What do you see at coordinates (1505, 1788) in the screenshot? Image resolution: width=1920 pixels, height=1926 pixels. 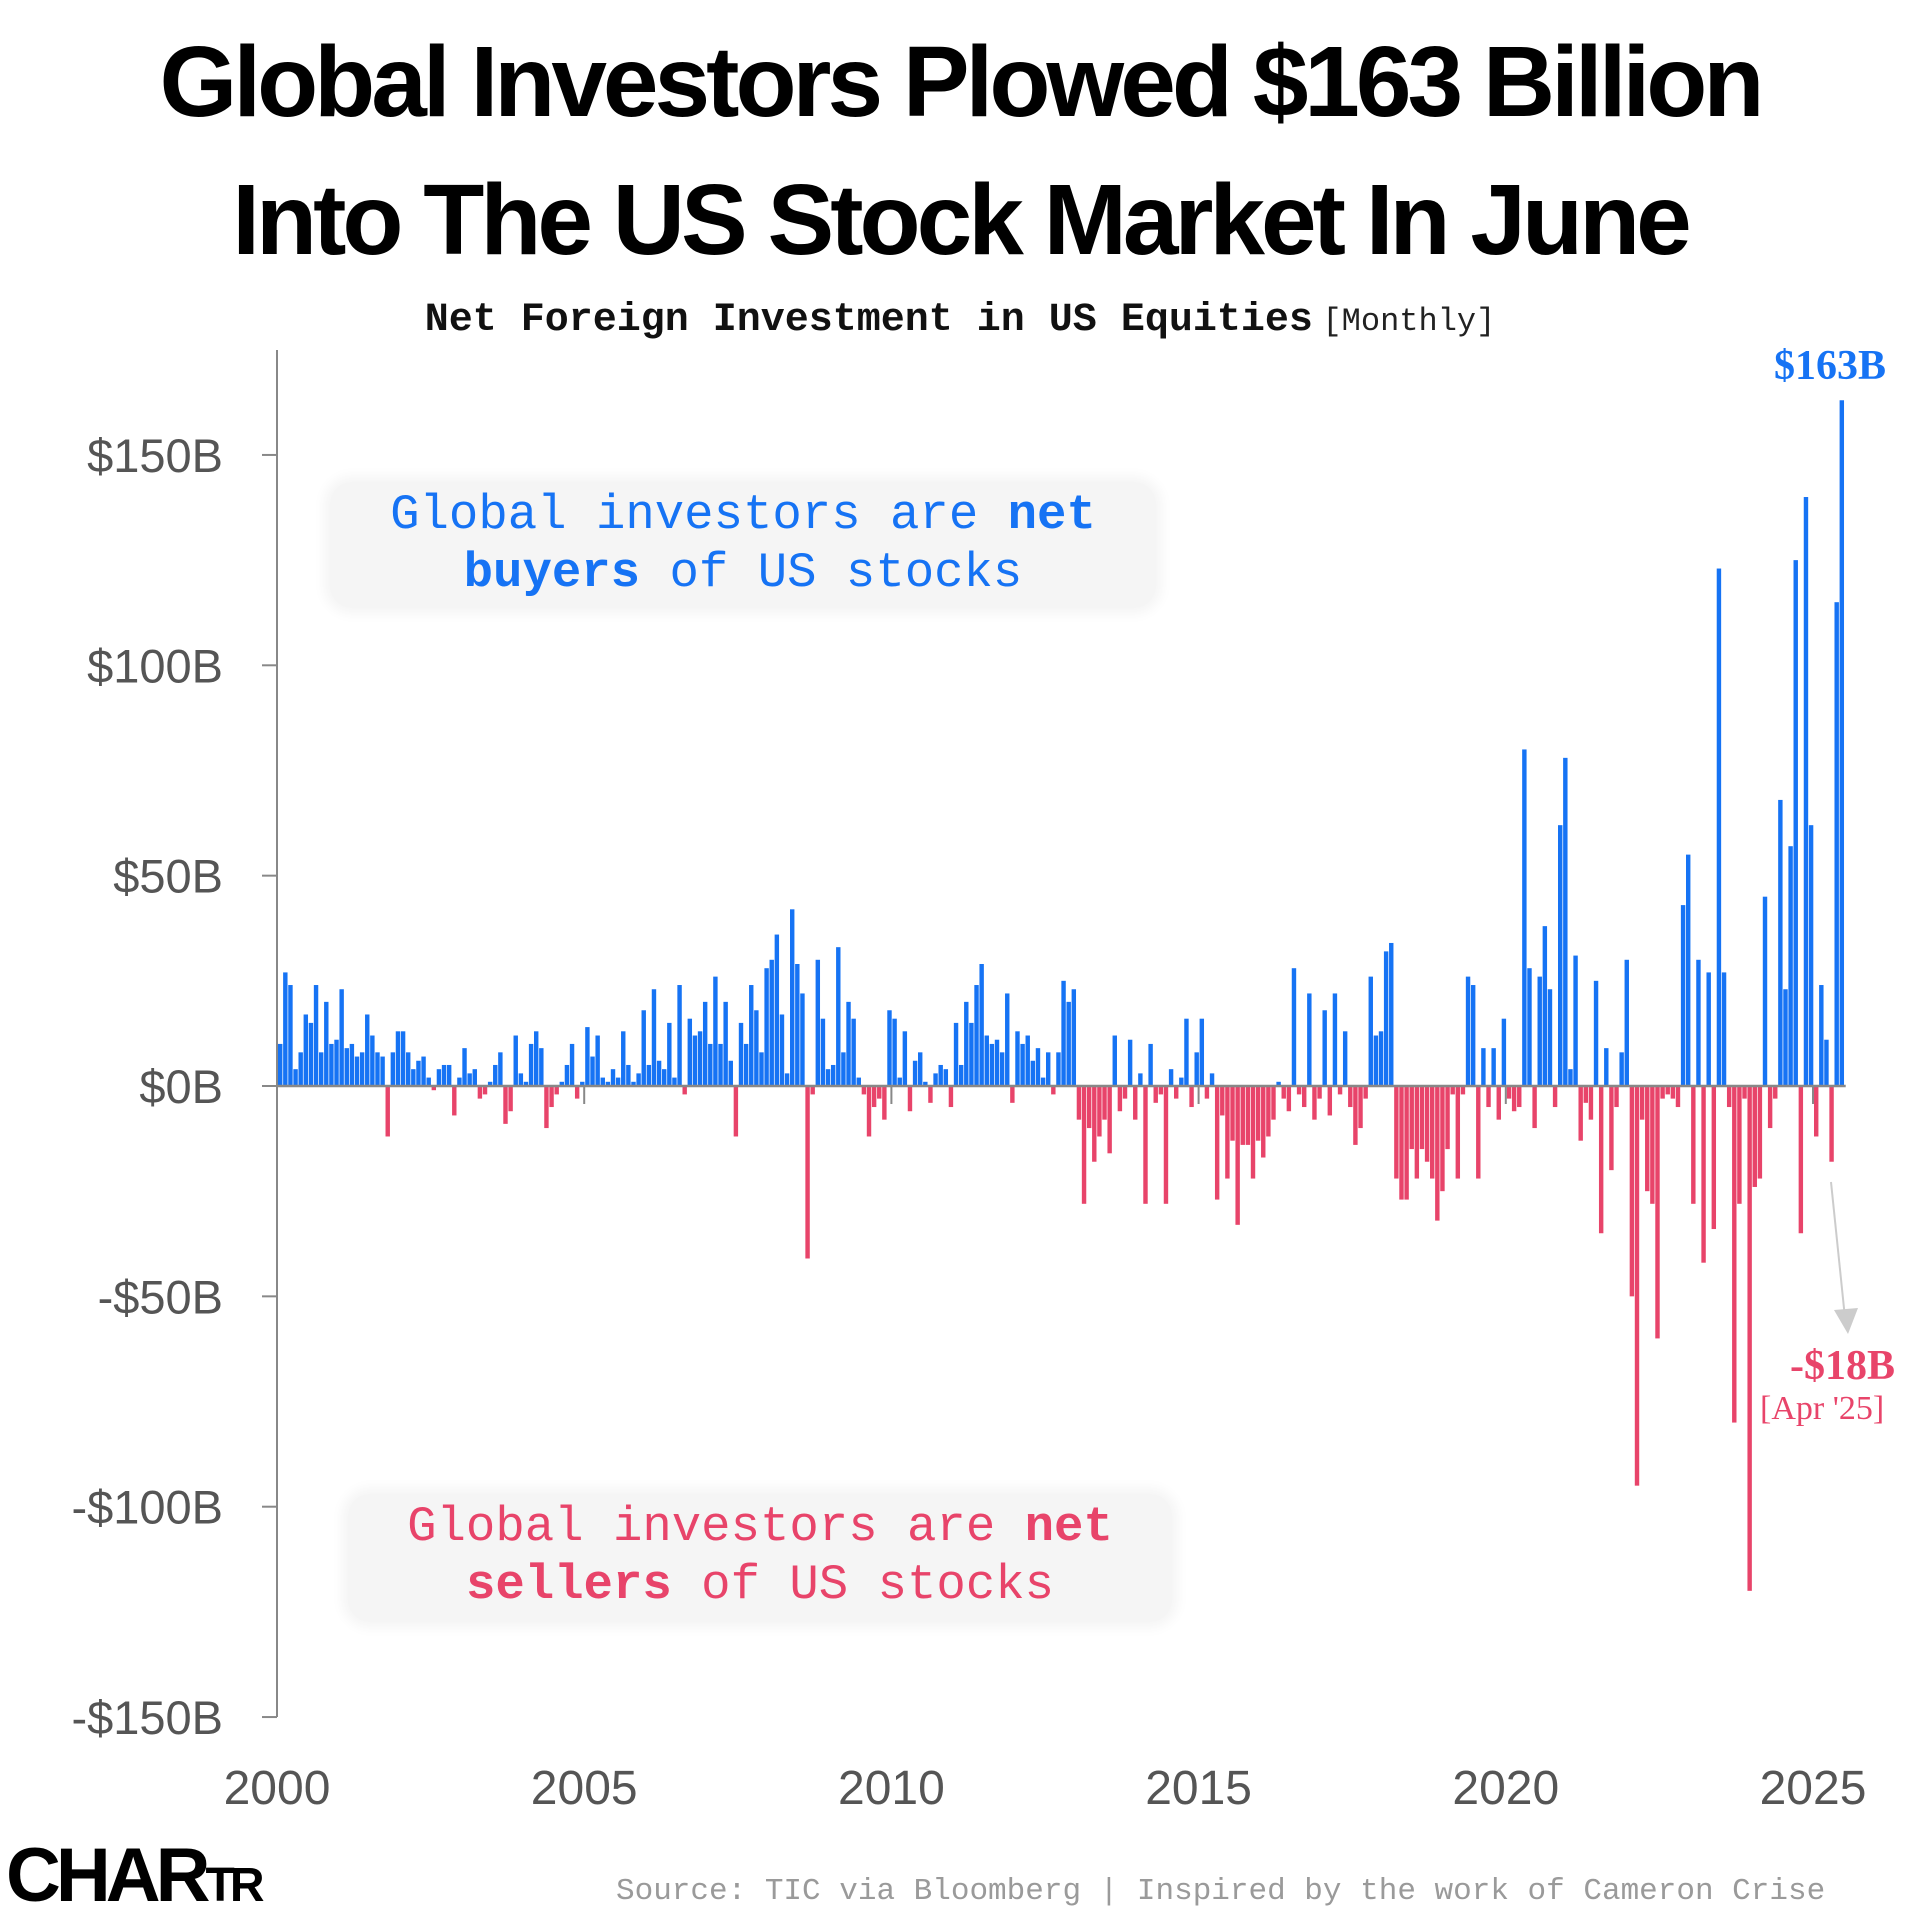 I see `x-tick-label: 2020` at bounding box center [1505, 1788].